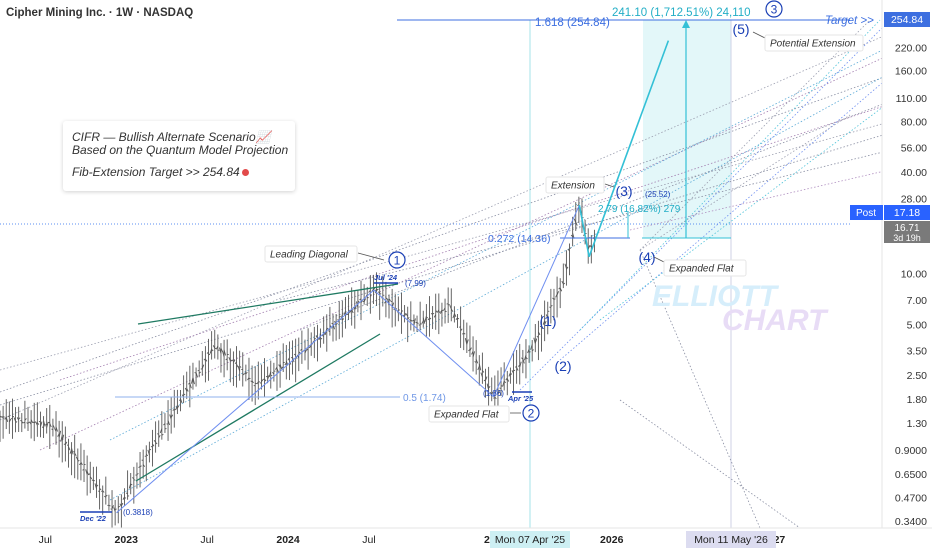 This screenshot has width=932, height=555. What do you see at coordinates (911, 451) in the screenshot?
I see `y-tick-label: 0.9000` at bounding box center [911, 451].